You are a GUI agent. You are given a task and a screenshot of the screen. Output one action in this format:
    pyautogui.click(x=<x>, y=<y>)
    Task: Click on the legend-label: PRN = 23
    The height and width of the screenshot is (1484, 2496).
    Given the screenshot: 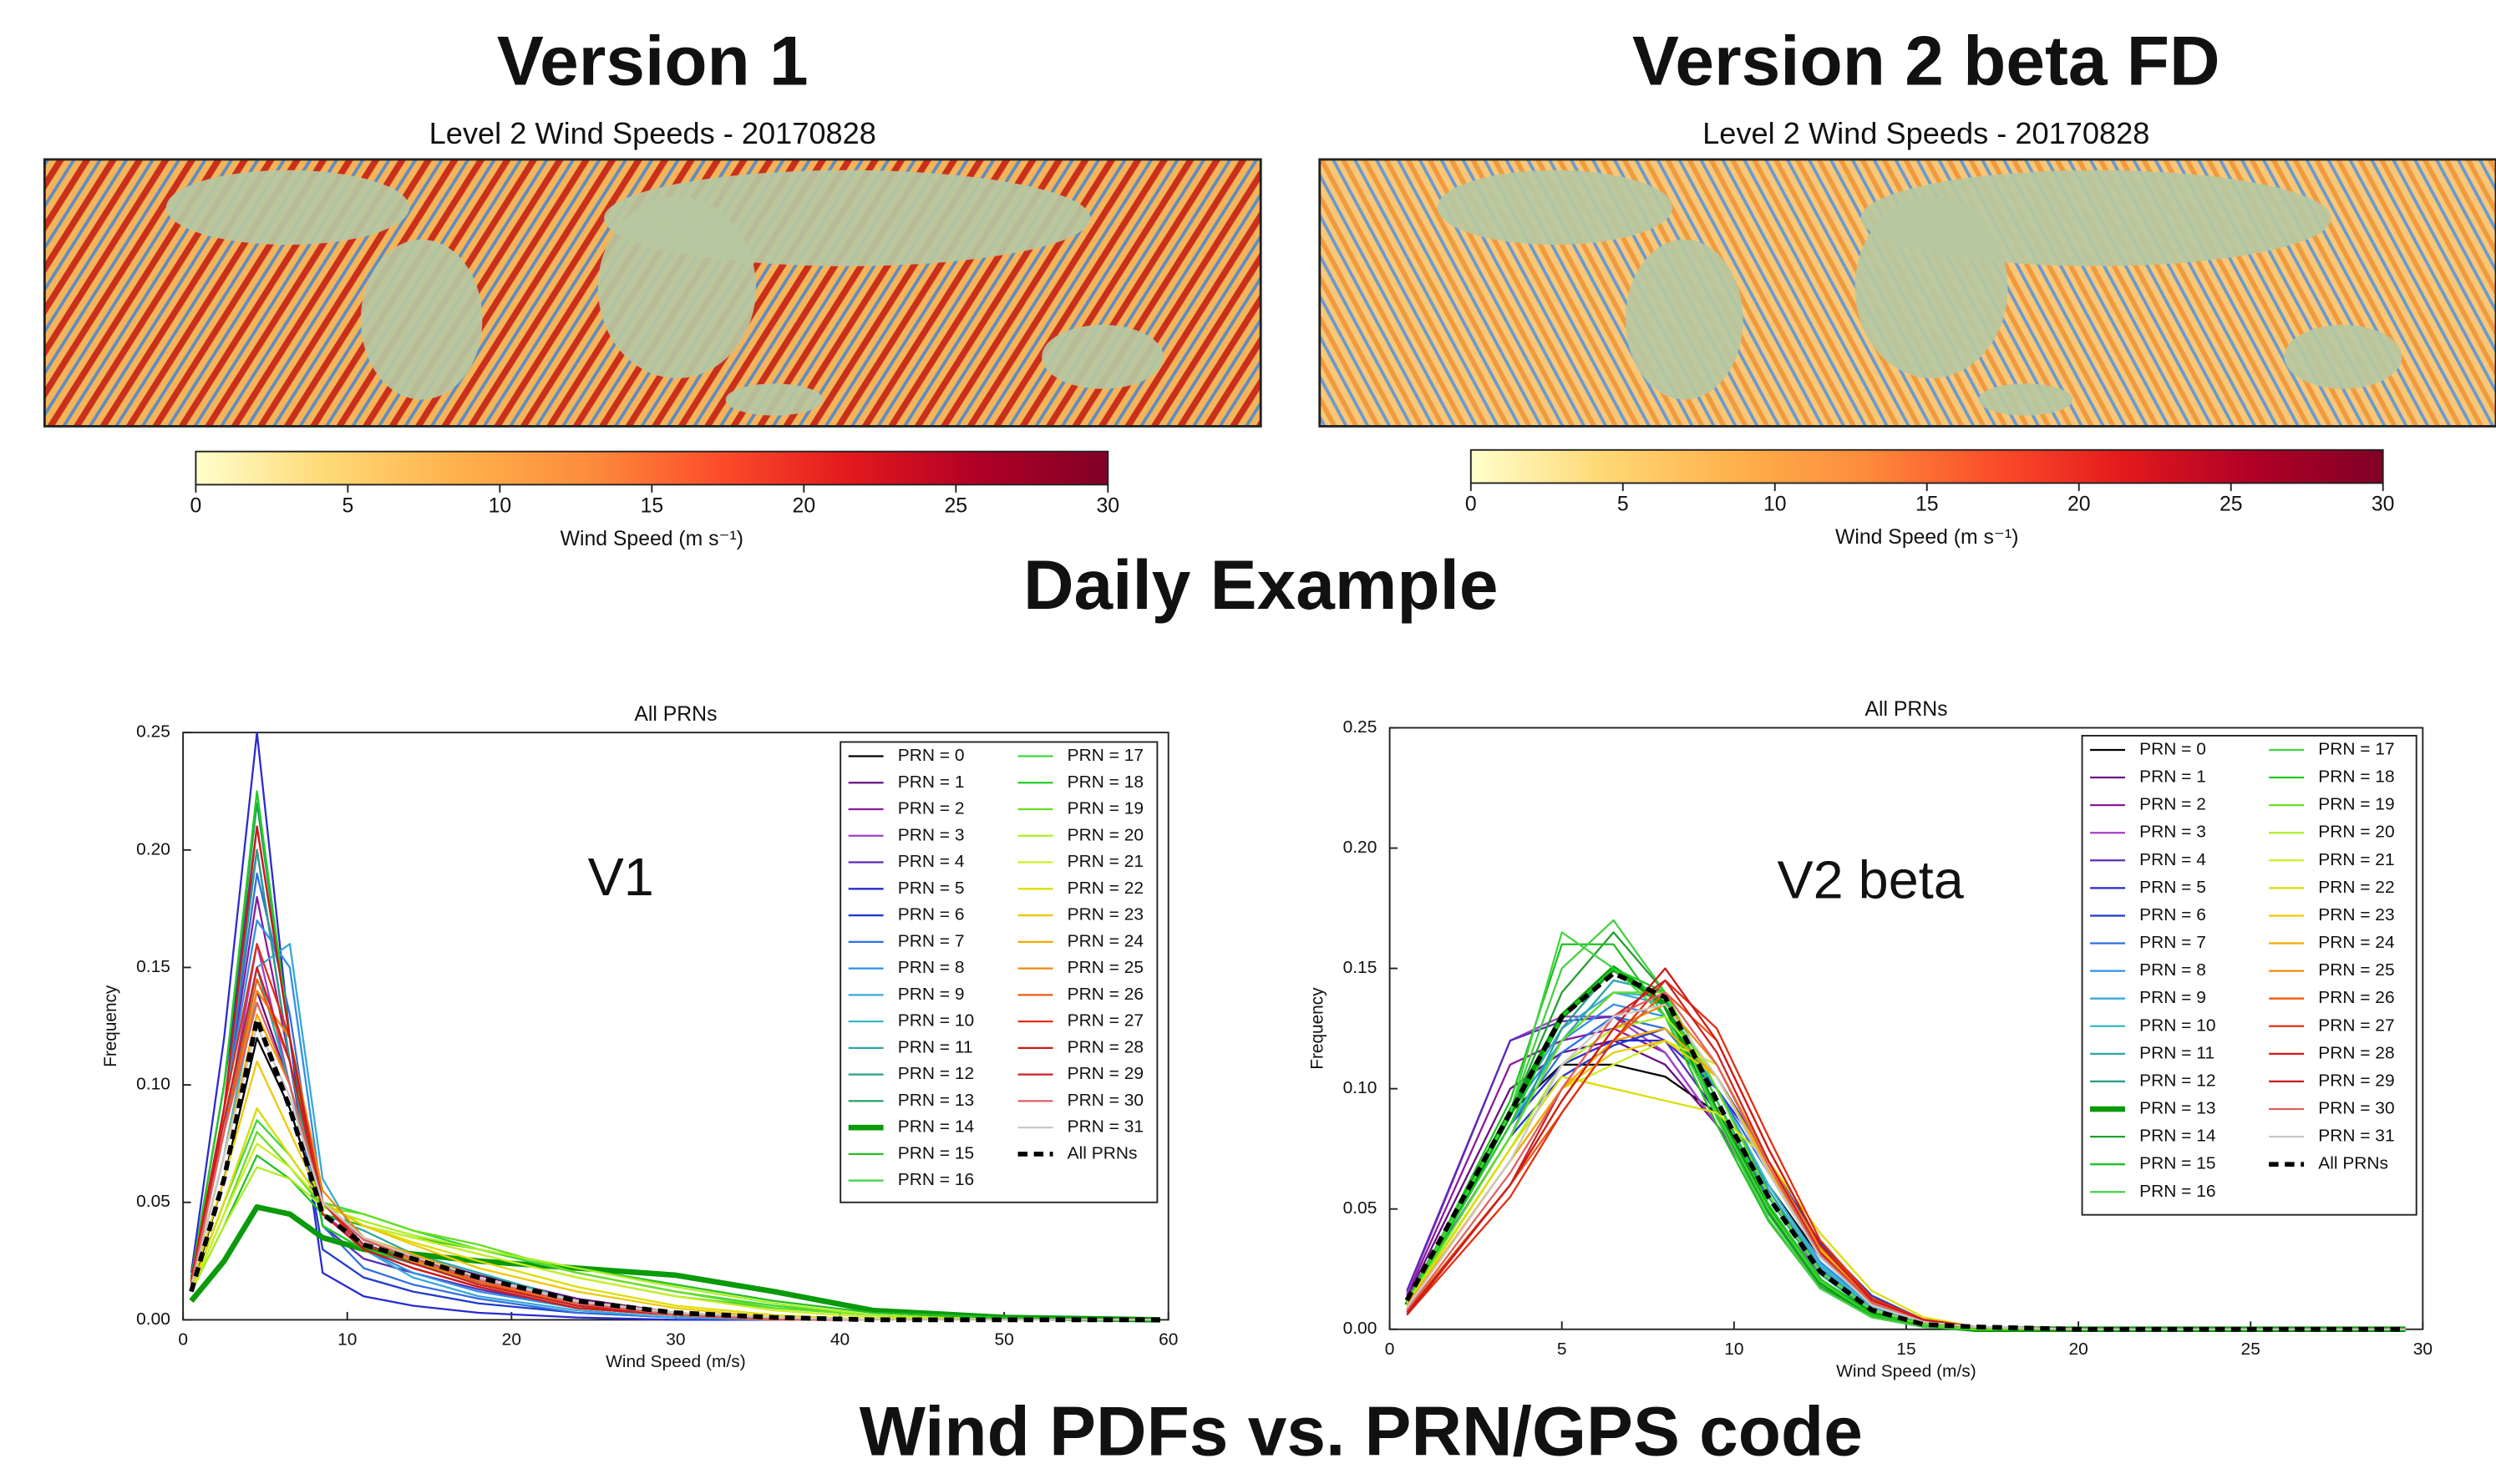 What is the action you would take?
    pyautogui.click(x=2356, y=914)
    